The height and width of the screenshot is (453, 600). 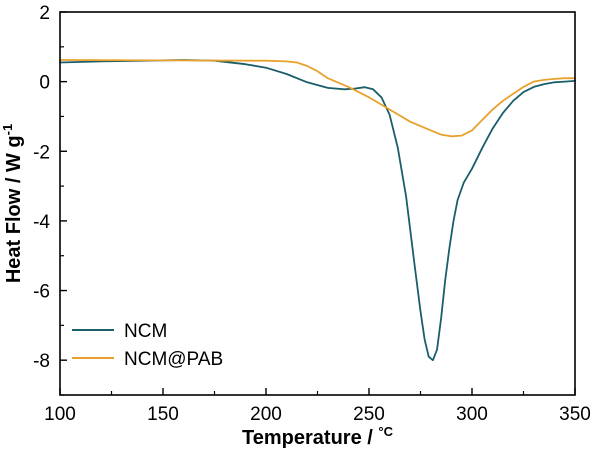 What do you see at coordinates (41, 361) in the screenshot?
I see `y-tick-label: -8` at bounding box center [41, 361].